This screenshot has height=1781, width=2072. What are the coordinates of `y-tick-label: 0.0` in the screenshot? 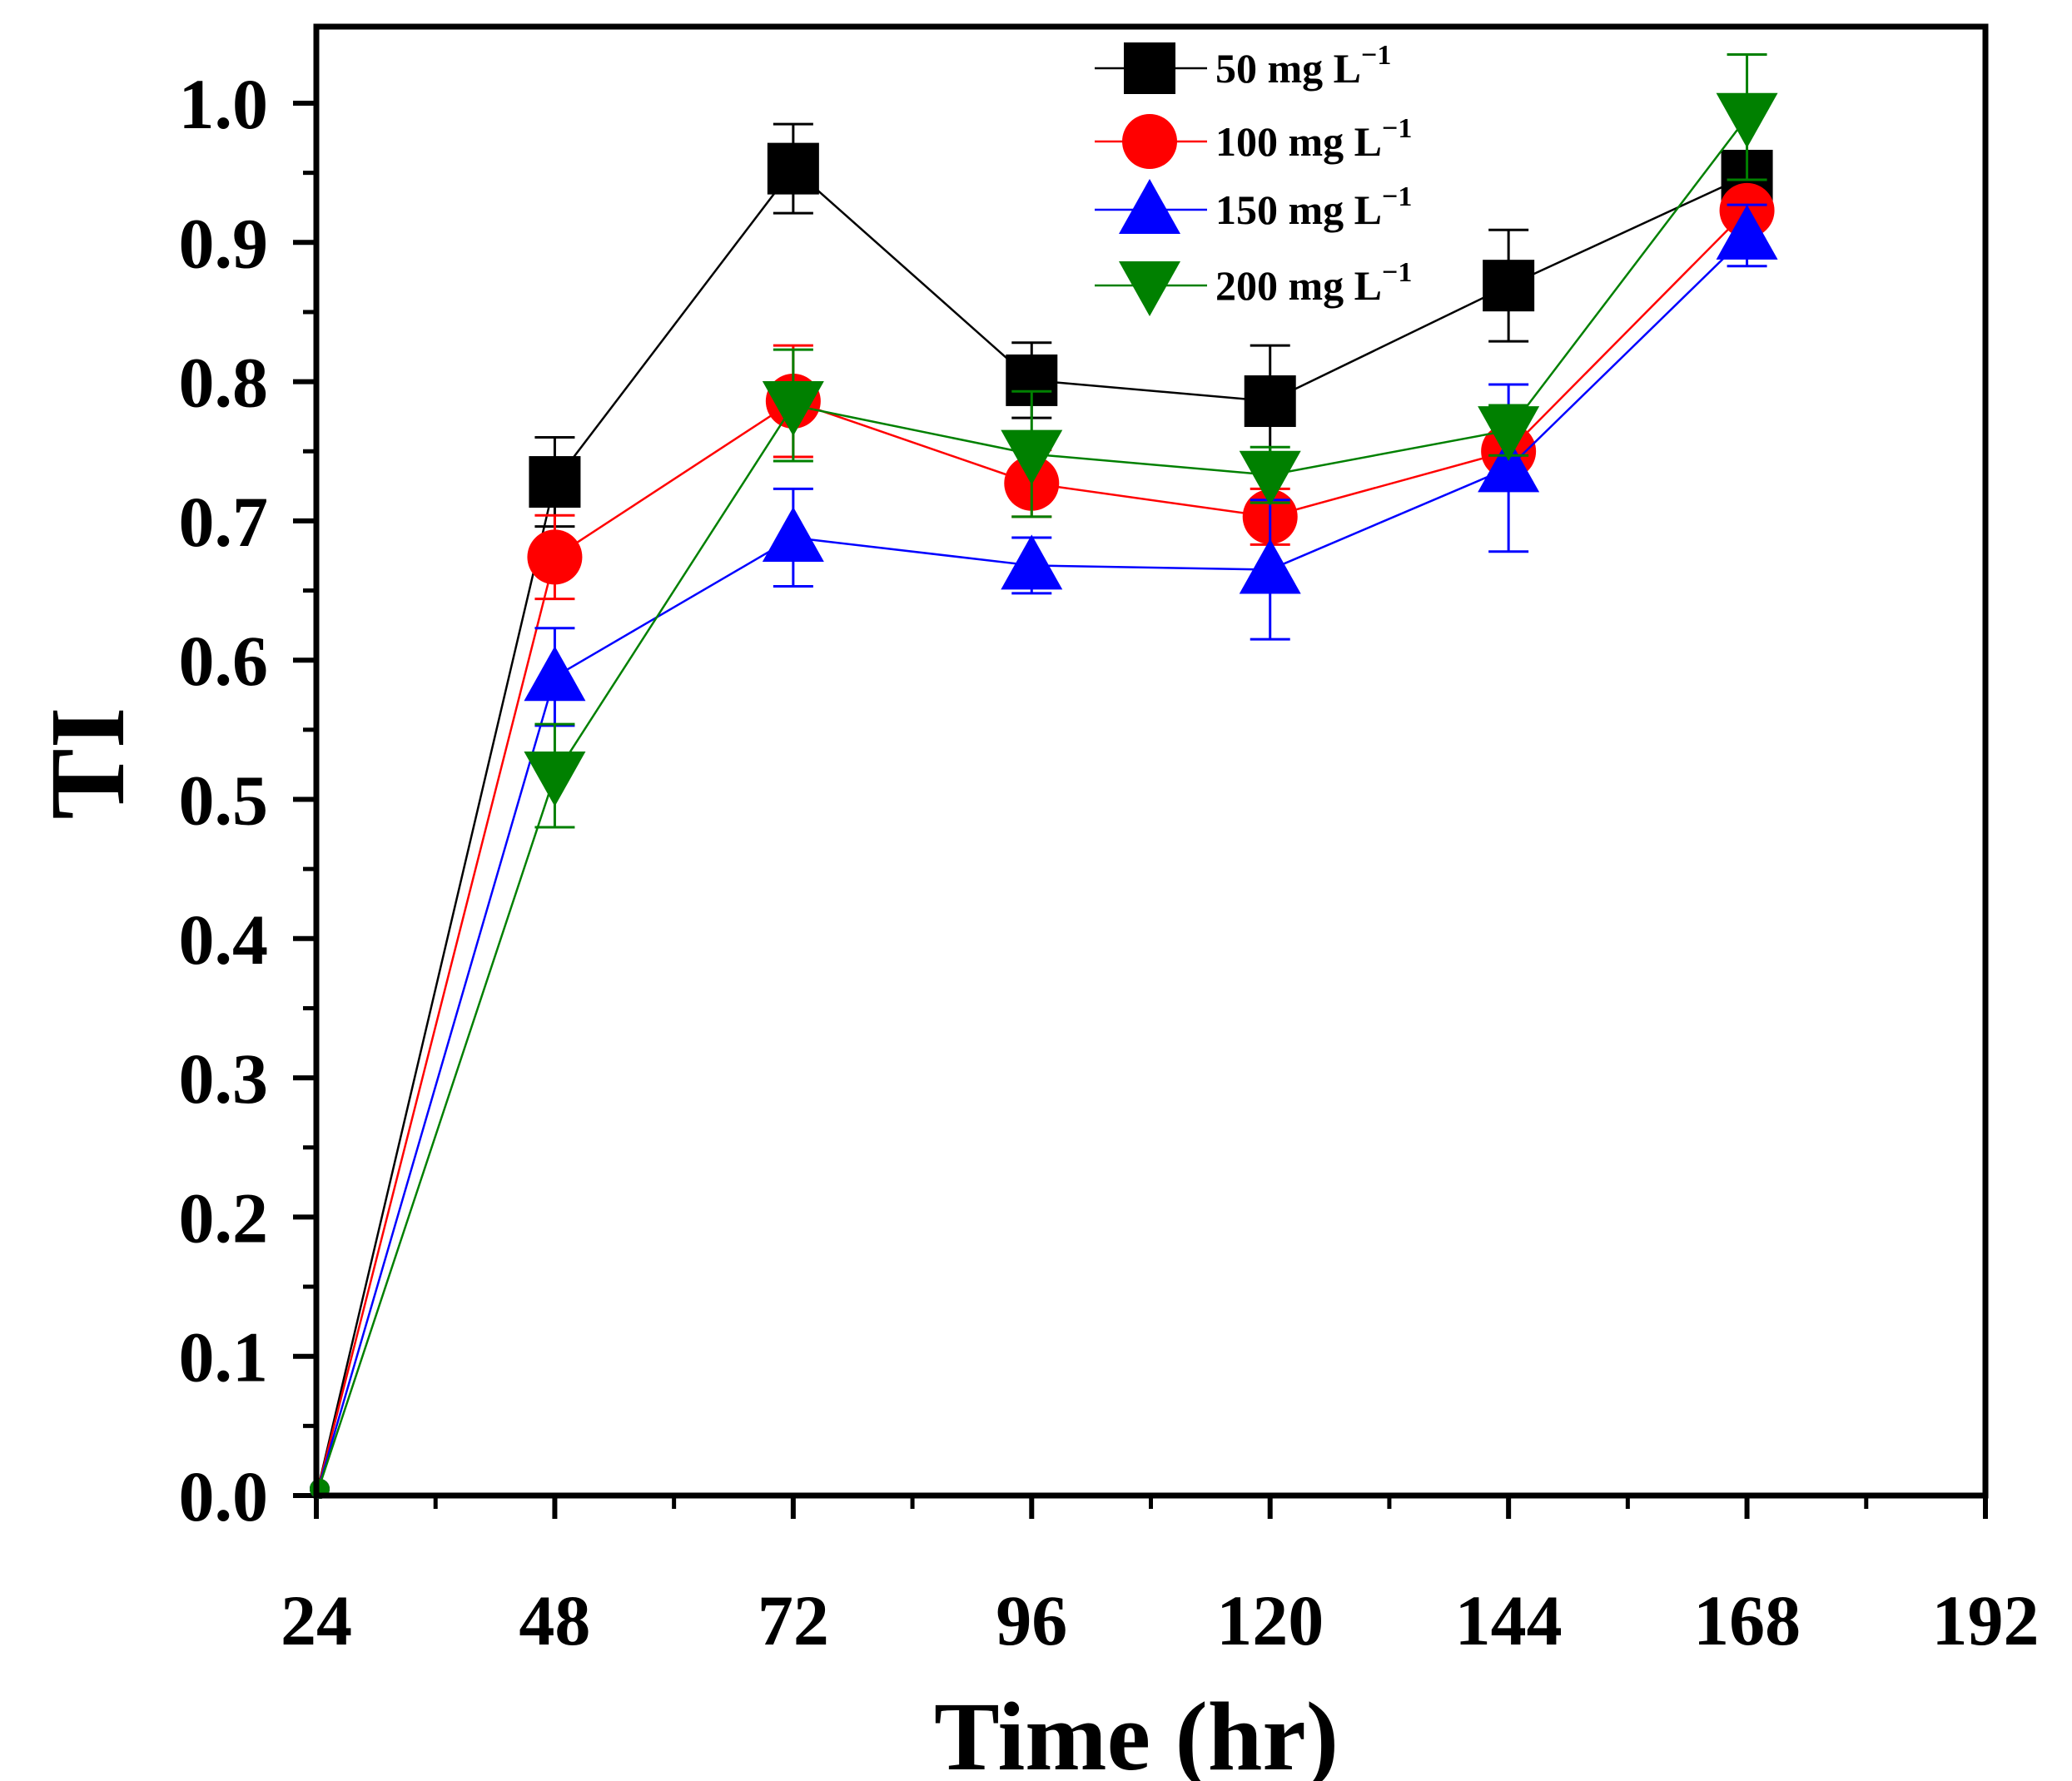 It's located at (224, 1496).